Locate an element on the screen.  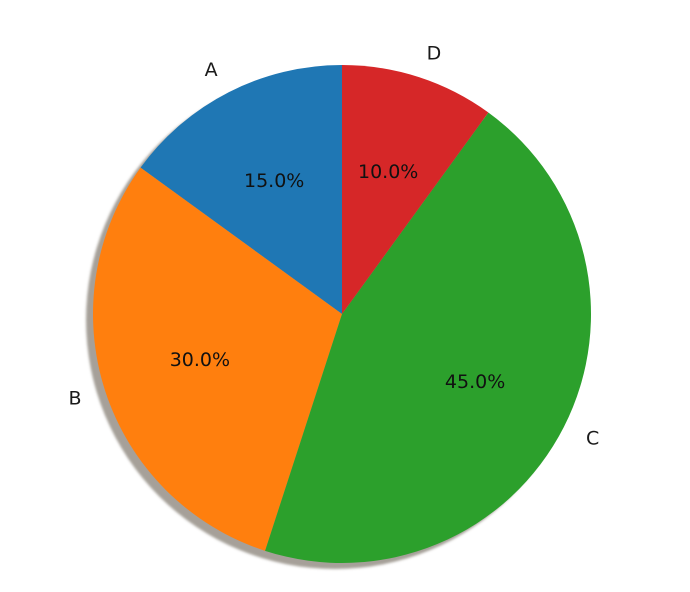
slice-percent-a: 15.0% is located at coordinates (274, 181).